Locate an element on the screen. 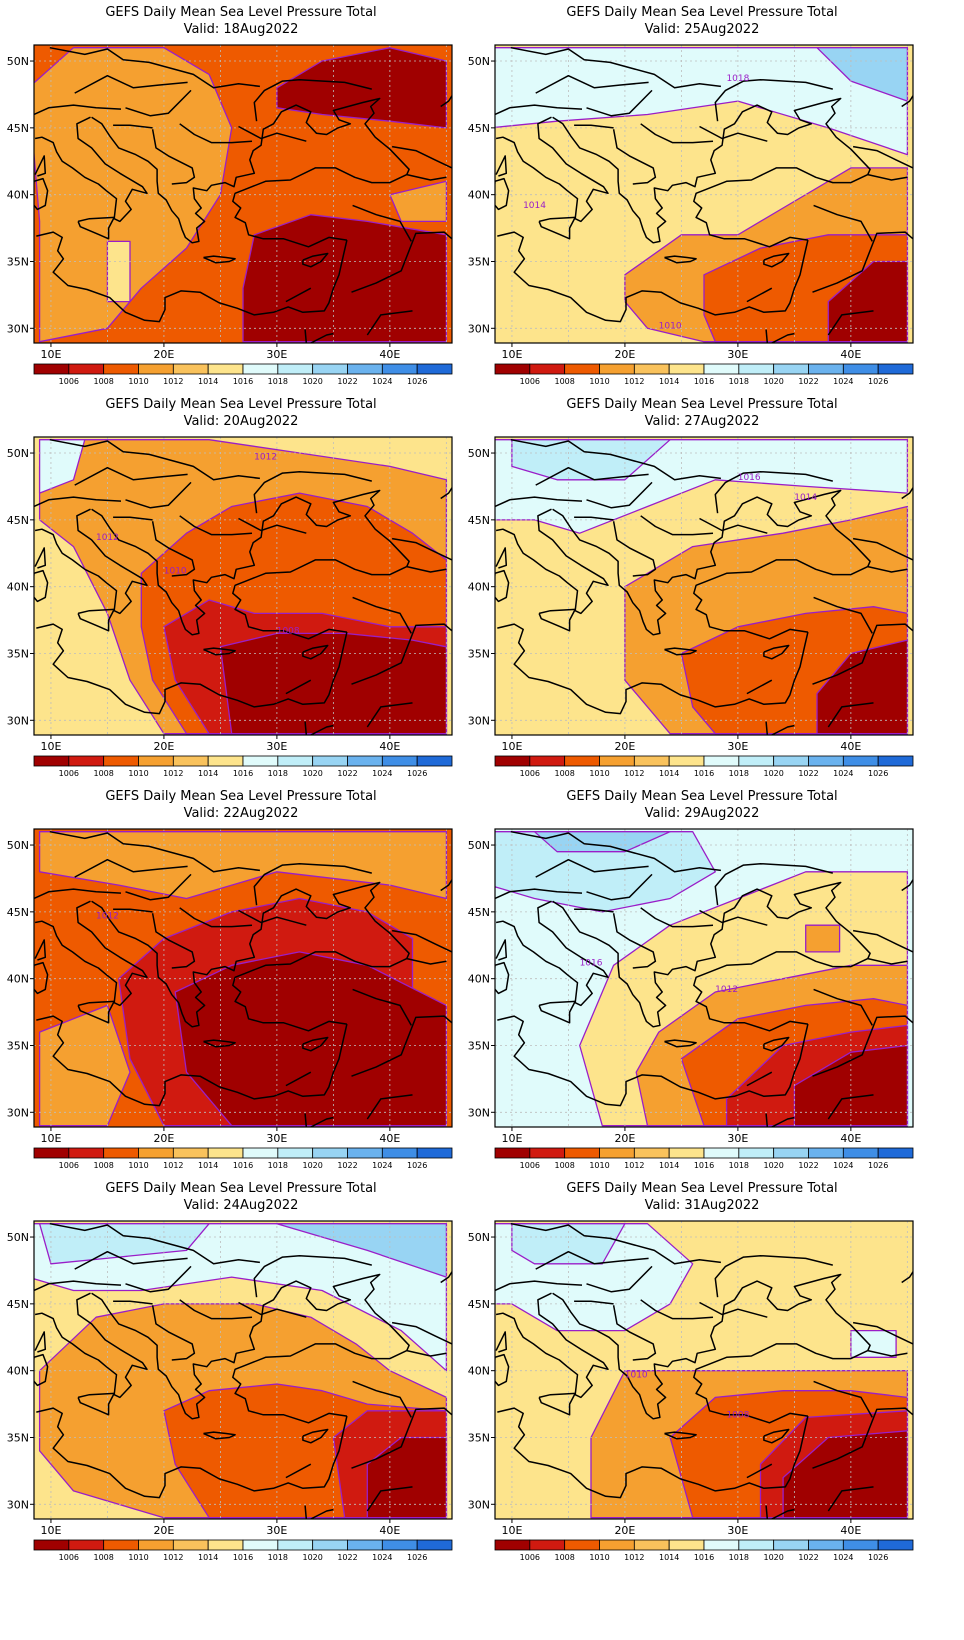  colorbar-label: 1012 is located at coordinates (634, 773).